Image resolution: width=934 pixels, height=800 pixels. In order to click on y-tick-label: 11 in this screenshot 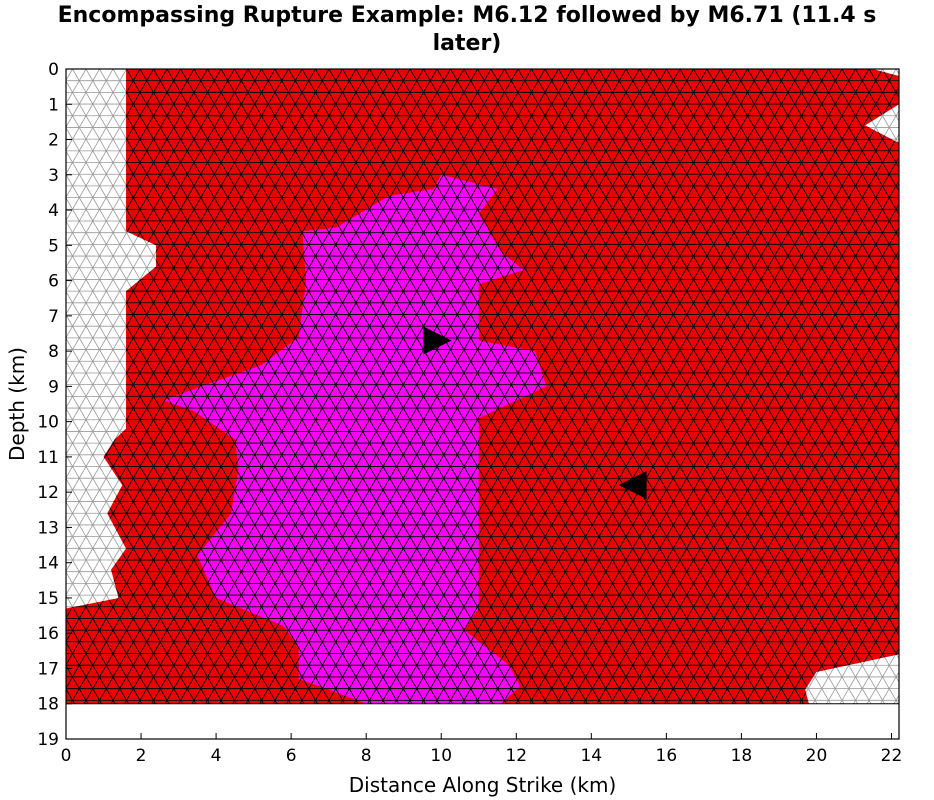, I will do `click(48, 458)`.